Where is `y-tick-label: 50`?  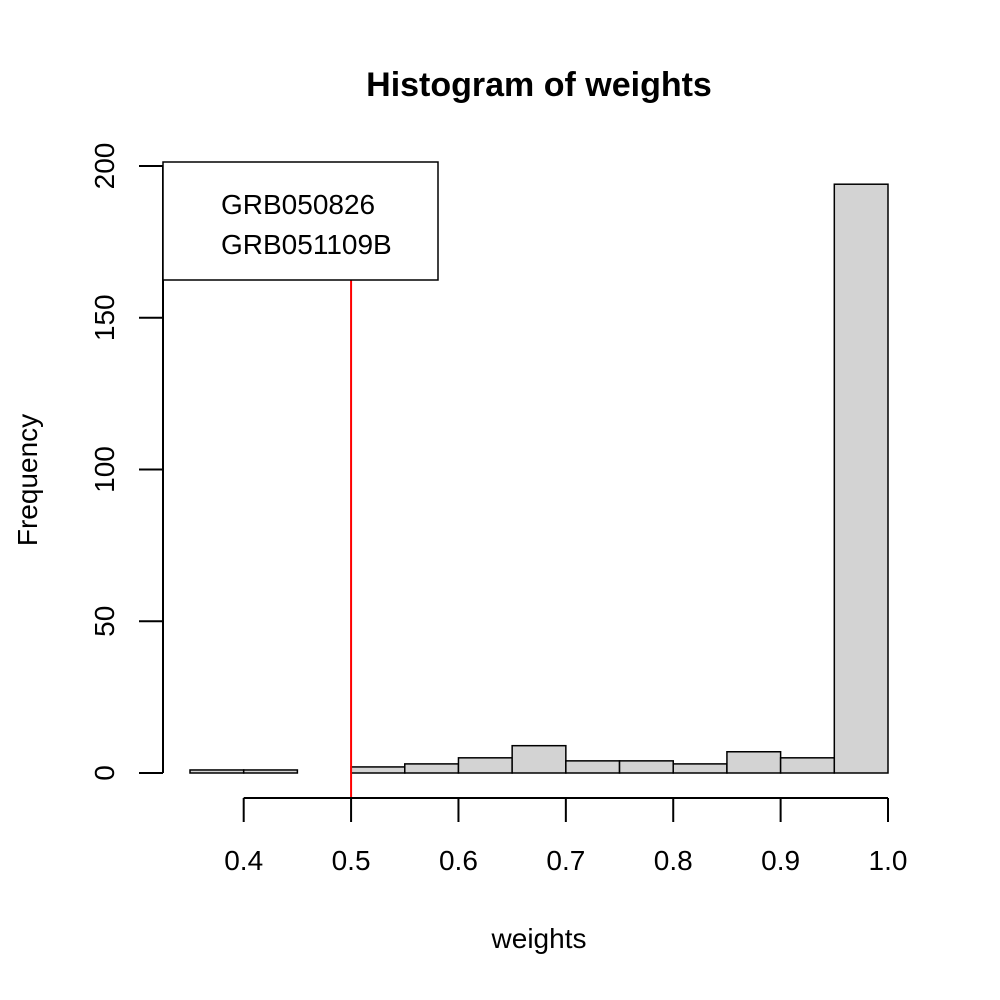
y-tick-label: 50 is located at coordinates (104, 621).